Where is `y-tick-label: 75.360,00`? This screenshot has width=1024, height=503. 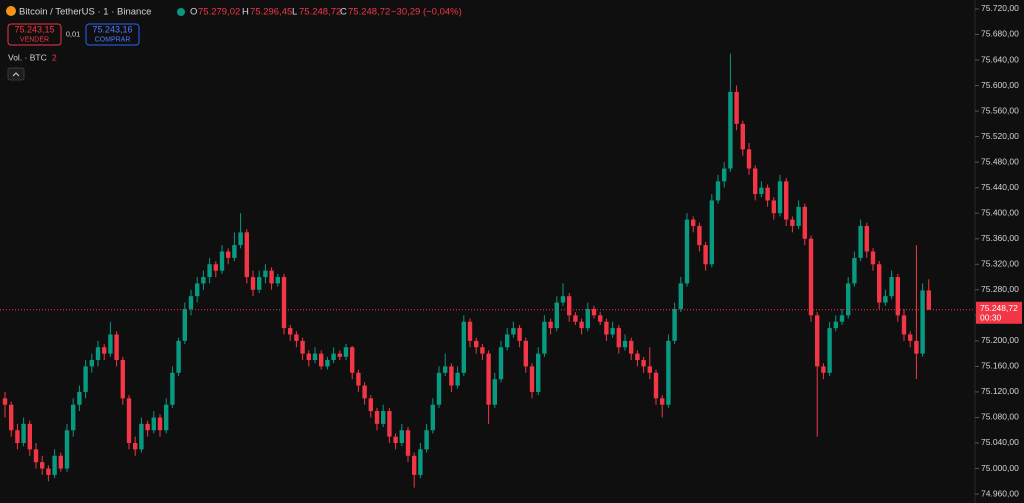
y-tick-label: 75.360,00 is located at coordinates (1000, 238).